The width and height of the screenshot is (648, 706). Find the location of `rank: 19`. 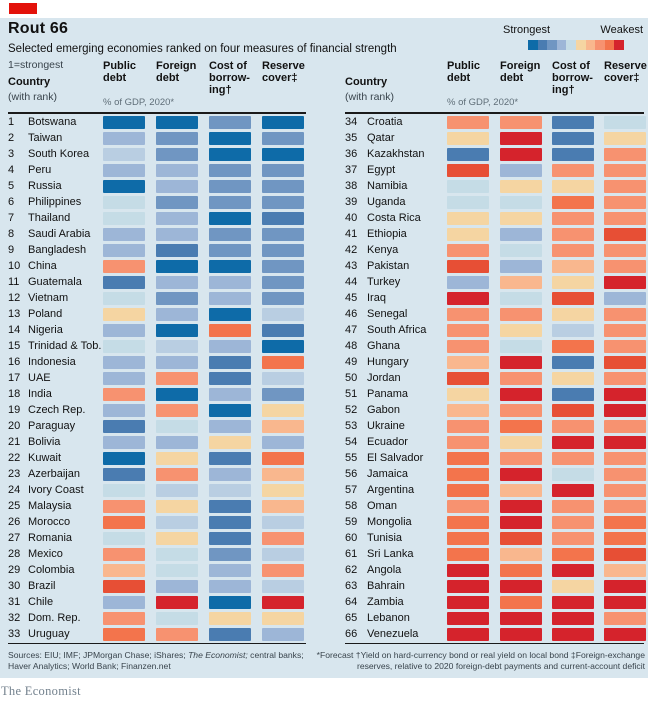

rank: 19 is located at coordinates (14, 410).